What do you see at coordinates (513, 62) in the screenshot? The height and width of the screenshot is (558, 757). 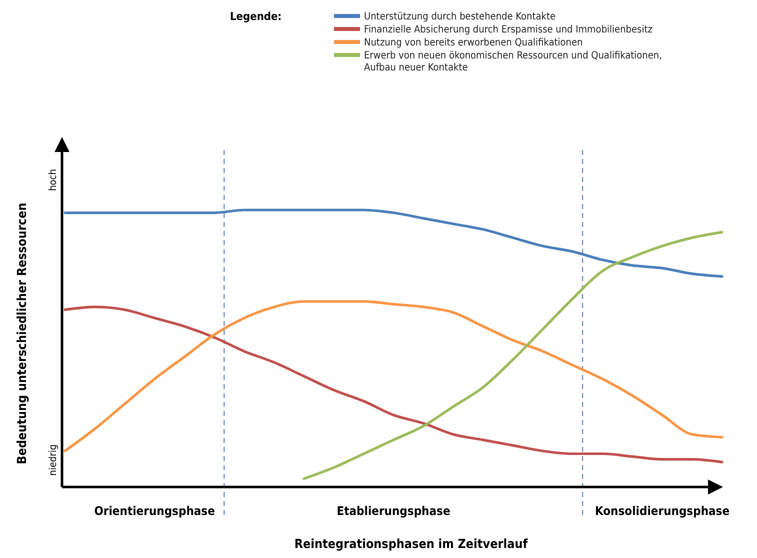 I see `legend-label: Erwerb von neuen ökonomischen Ressourcen und Qualifikationen, Aufbau neuer Kontakte` at bounding box center [513, 62].